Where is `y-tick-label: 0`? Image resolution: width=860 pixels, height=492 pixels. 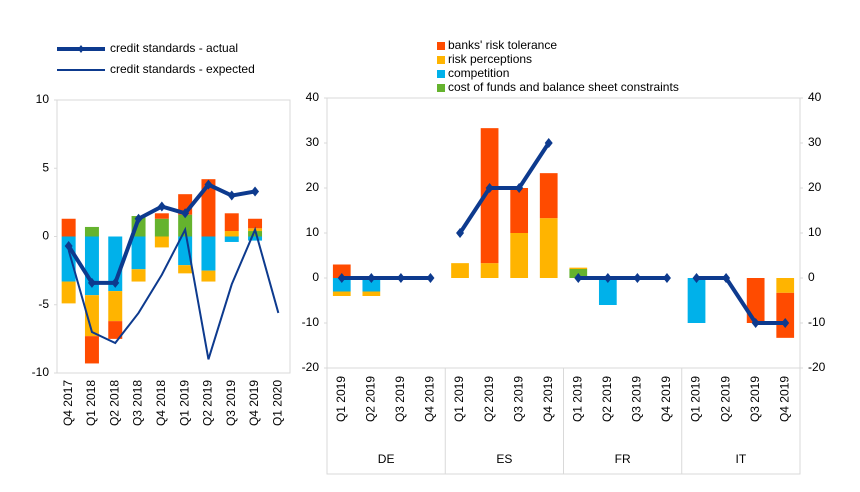
y-tick-label: 0 is located at coordinates (45, 236).